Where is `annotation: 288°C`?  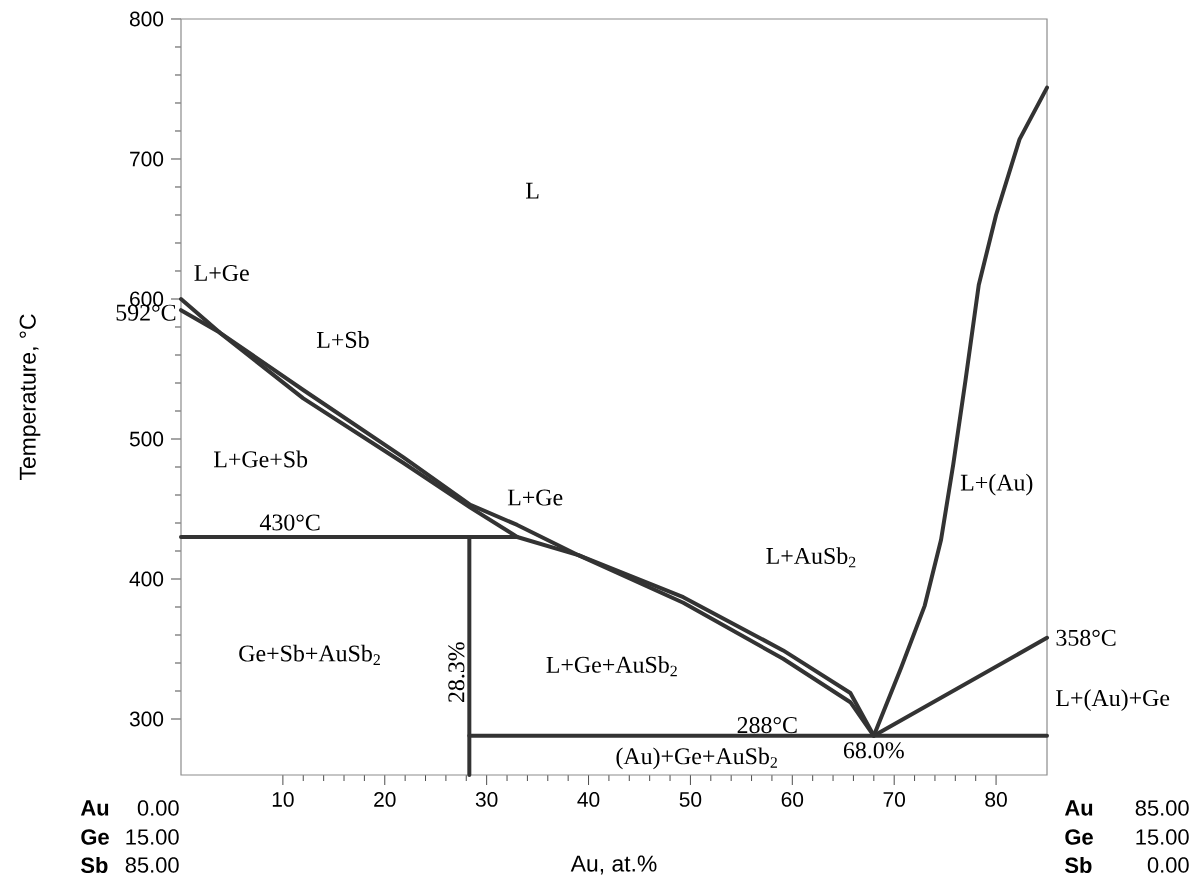 annotation: 288°C is located at coordinates (767, 725).